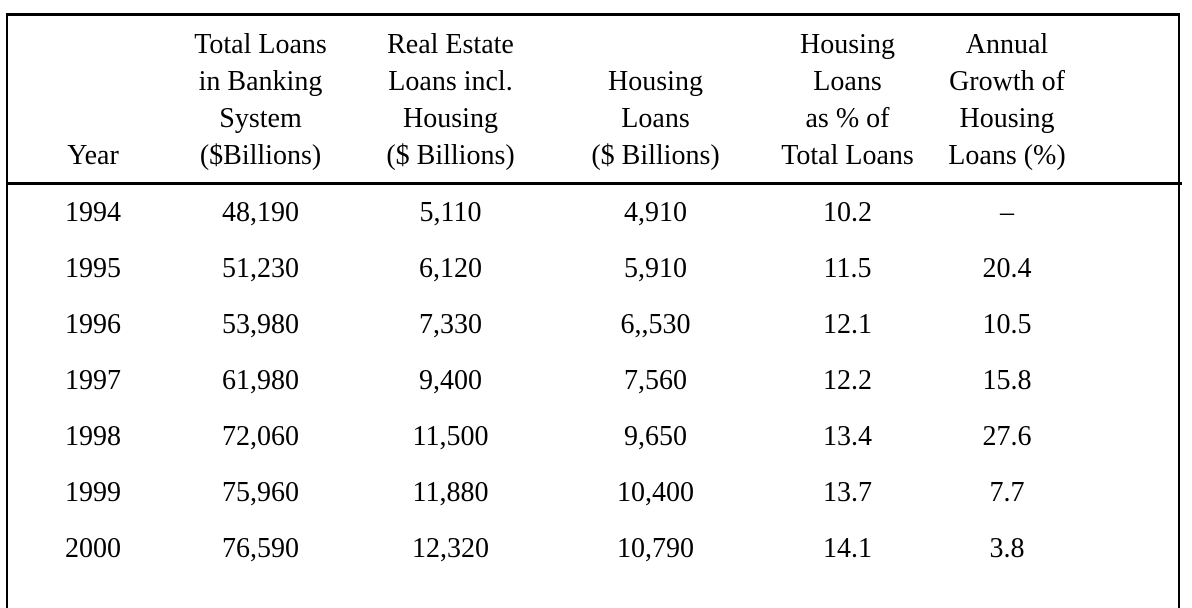 This screenshot has height=608, width=1192. I want to click on table-row: 2000 76,590 12,320 10,790 14.1 3.8, so click(595, 549).